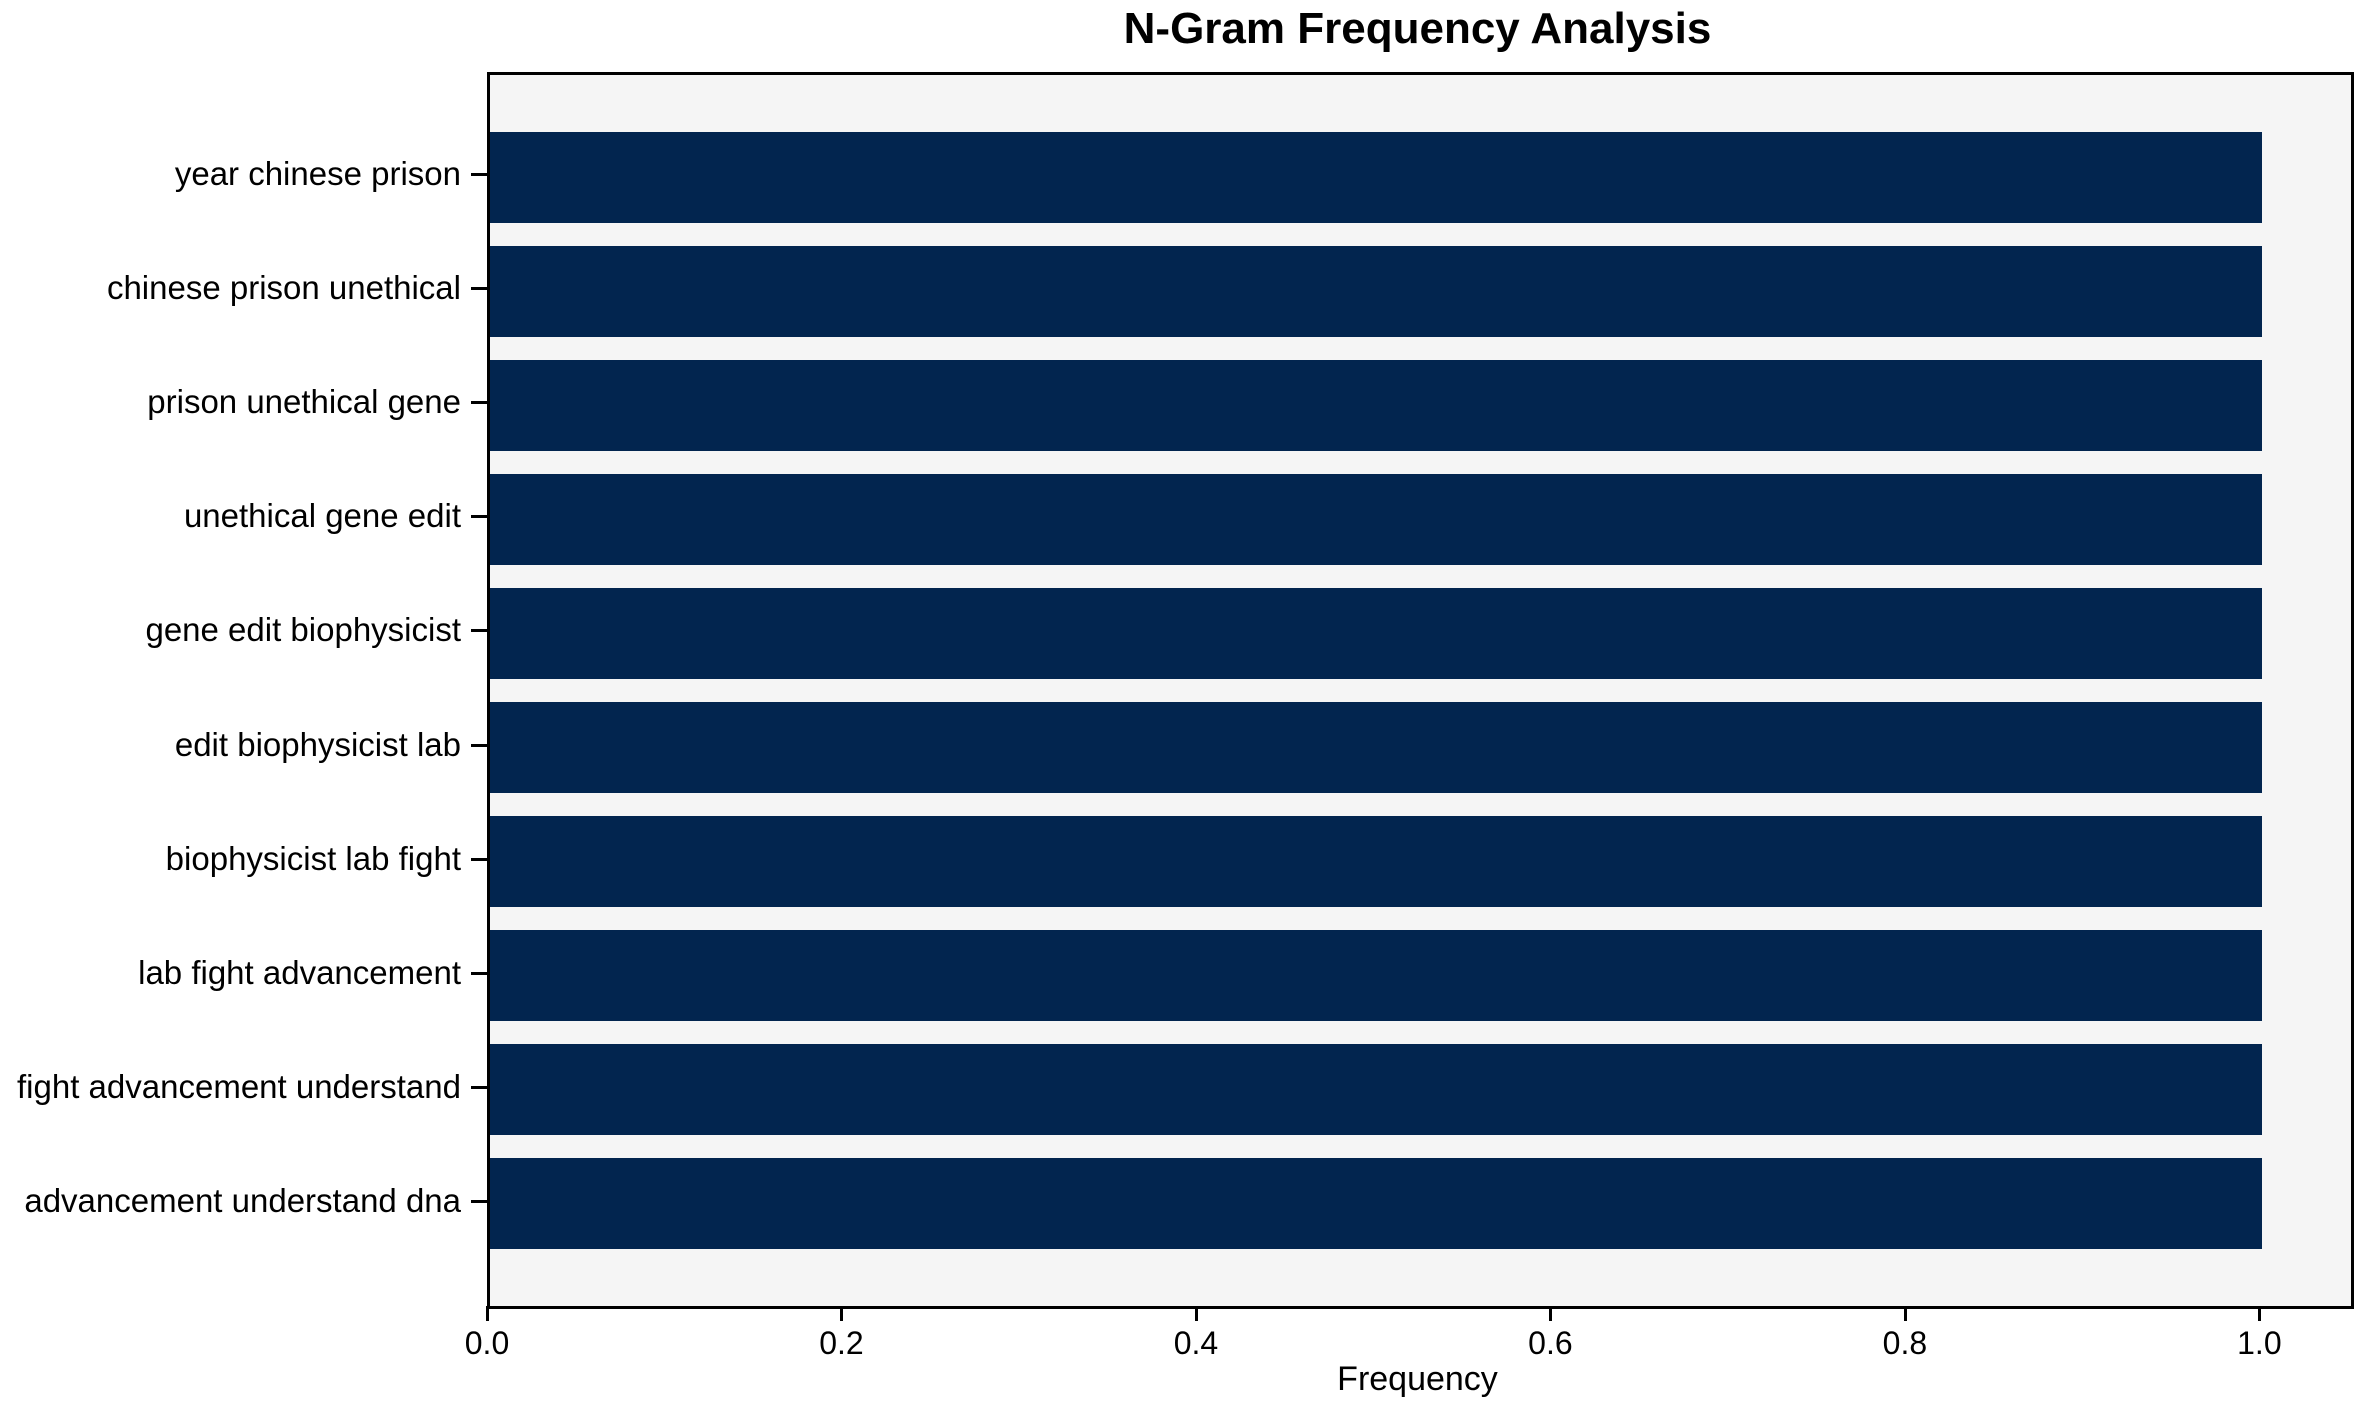 Image resolution: width=2368 pixels, height=1414 pixels. I want to click on y-tick-label: advancement understand dna, so click(242, 1200).